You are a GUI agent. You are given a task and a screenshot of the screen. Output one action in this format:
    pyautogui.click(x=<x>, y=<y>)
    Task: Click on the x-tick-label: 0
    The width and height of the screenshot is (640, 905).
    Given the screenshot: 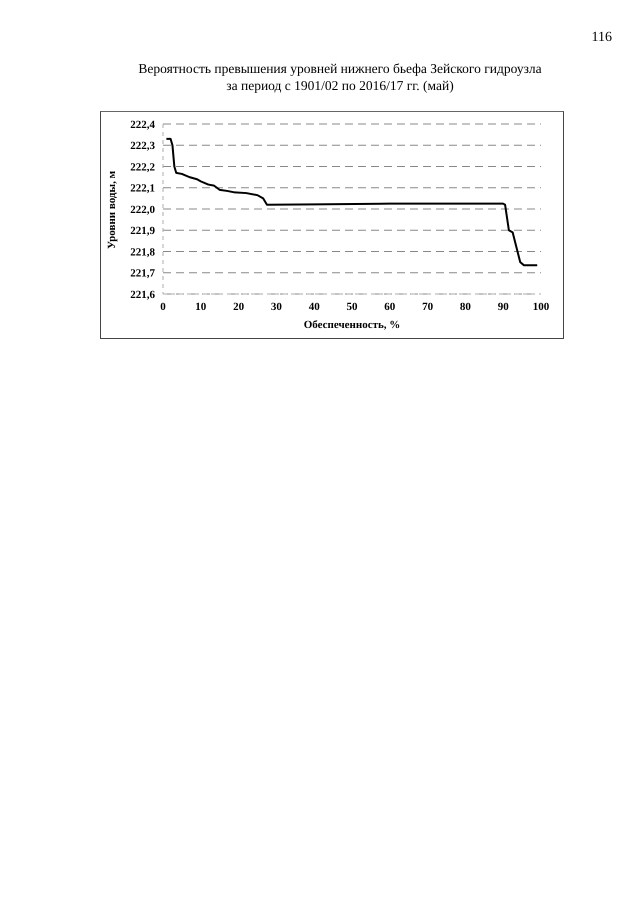 What is the action you would take?
    pyautogui.click(x=163, y=306)
    